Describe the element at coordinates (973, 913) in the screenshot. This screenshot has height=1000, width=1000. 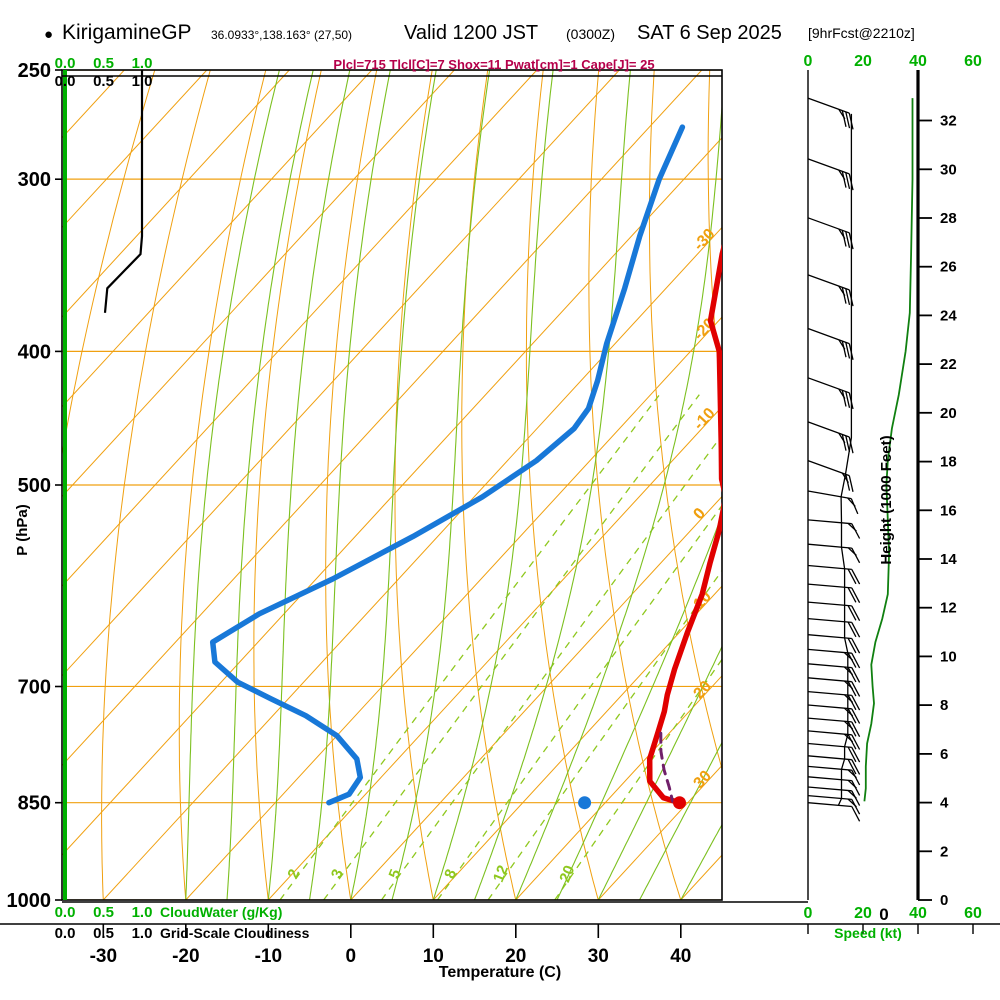
I see `speed-tick-label: 60` at that location.